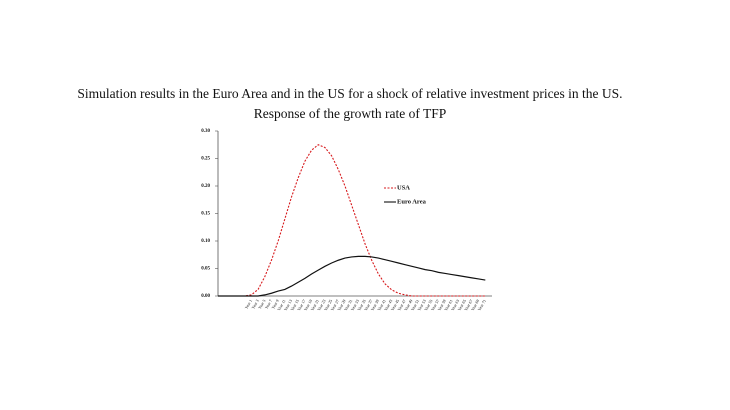  What do you see at coordinates (448, 304) in the screenshot?
I see `x-tick-label: Year 61` at bounding box center [448, 304].